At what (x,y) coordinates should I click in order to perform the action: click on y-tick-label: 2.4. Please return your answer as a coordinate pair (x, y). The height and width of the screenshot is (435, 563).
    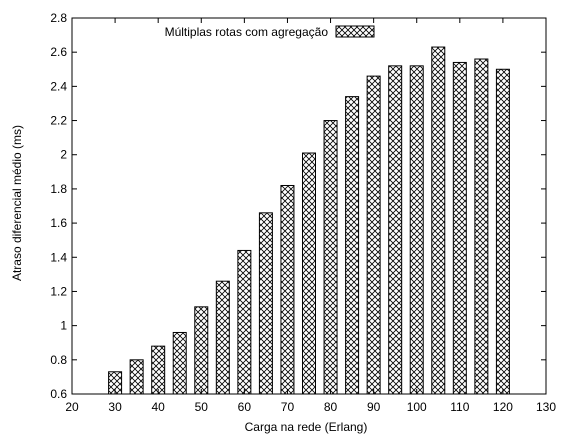
    Looking at the image, I should click on (58, 86).